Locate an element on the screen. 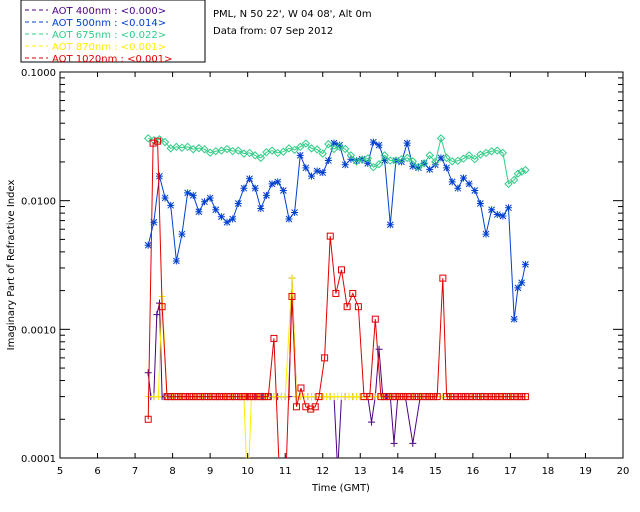 This screenshot has height=512, width=640. x-tick-label: 12 is located at coordinates (322, 471).